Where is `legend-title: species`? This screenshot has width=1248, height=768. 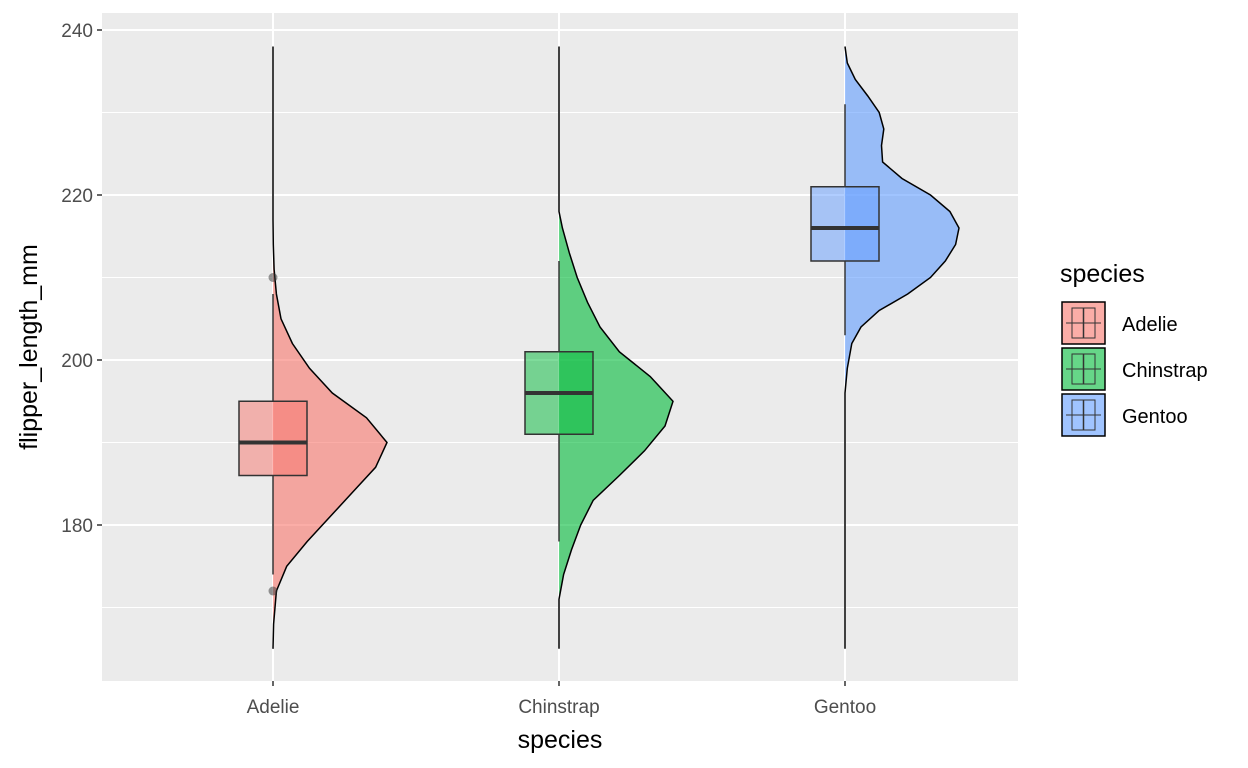 legend-title: species is located at coordinates (1102, 274).